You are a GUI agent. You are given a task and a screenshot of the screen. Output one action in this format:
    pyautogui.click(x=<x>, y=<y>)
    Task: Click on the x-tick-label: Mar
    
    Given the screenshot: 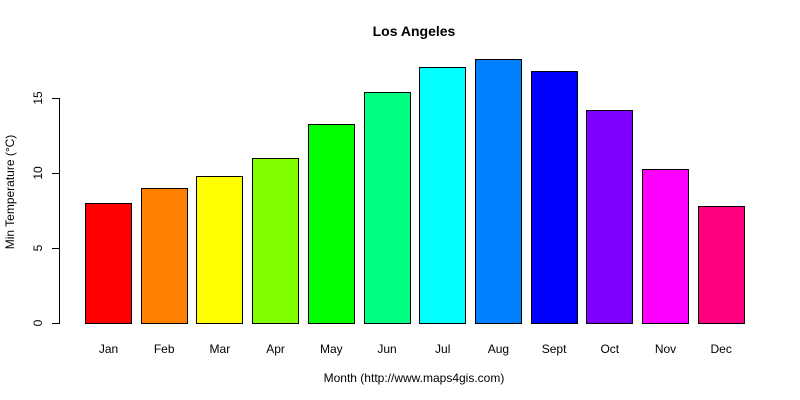 What is the action you would take?
    pyautogui.click(x=220, y=349)
    